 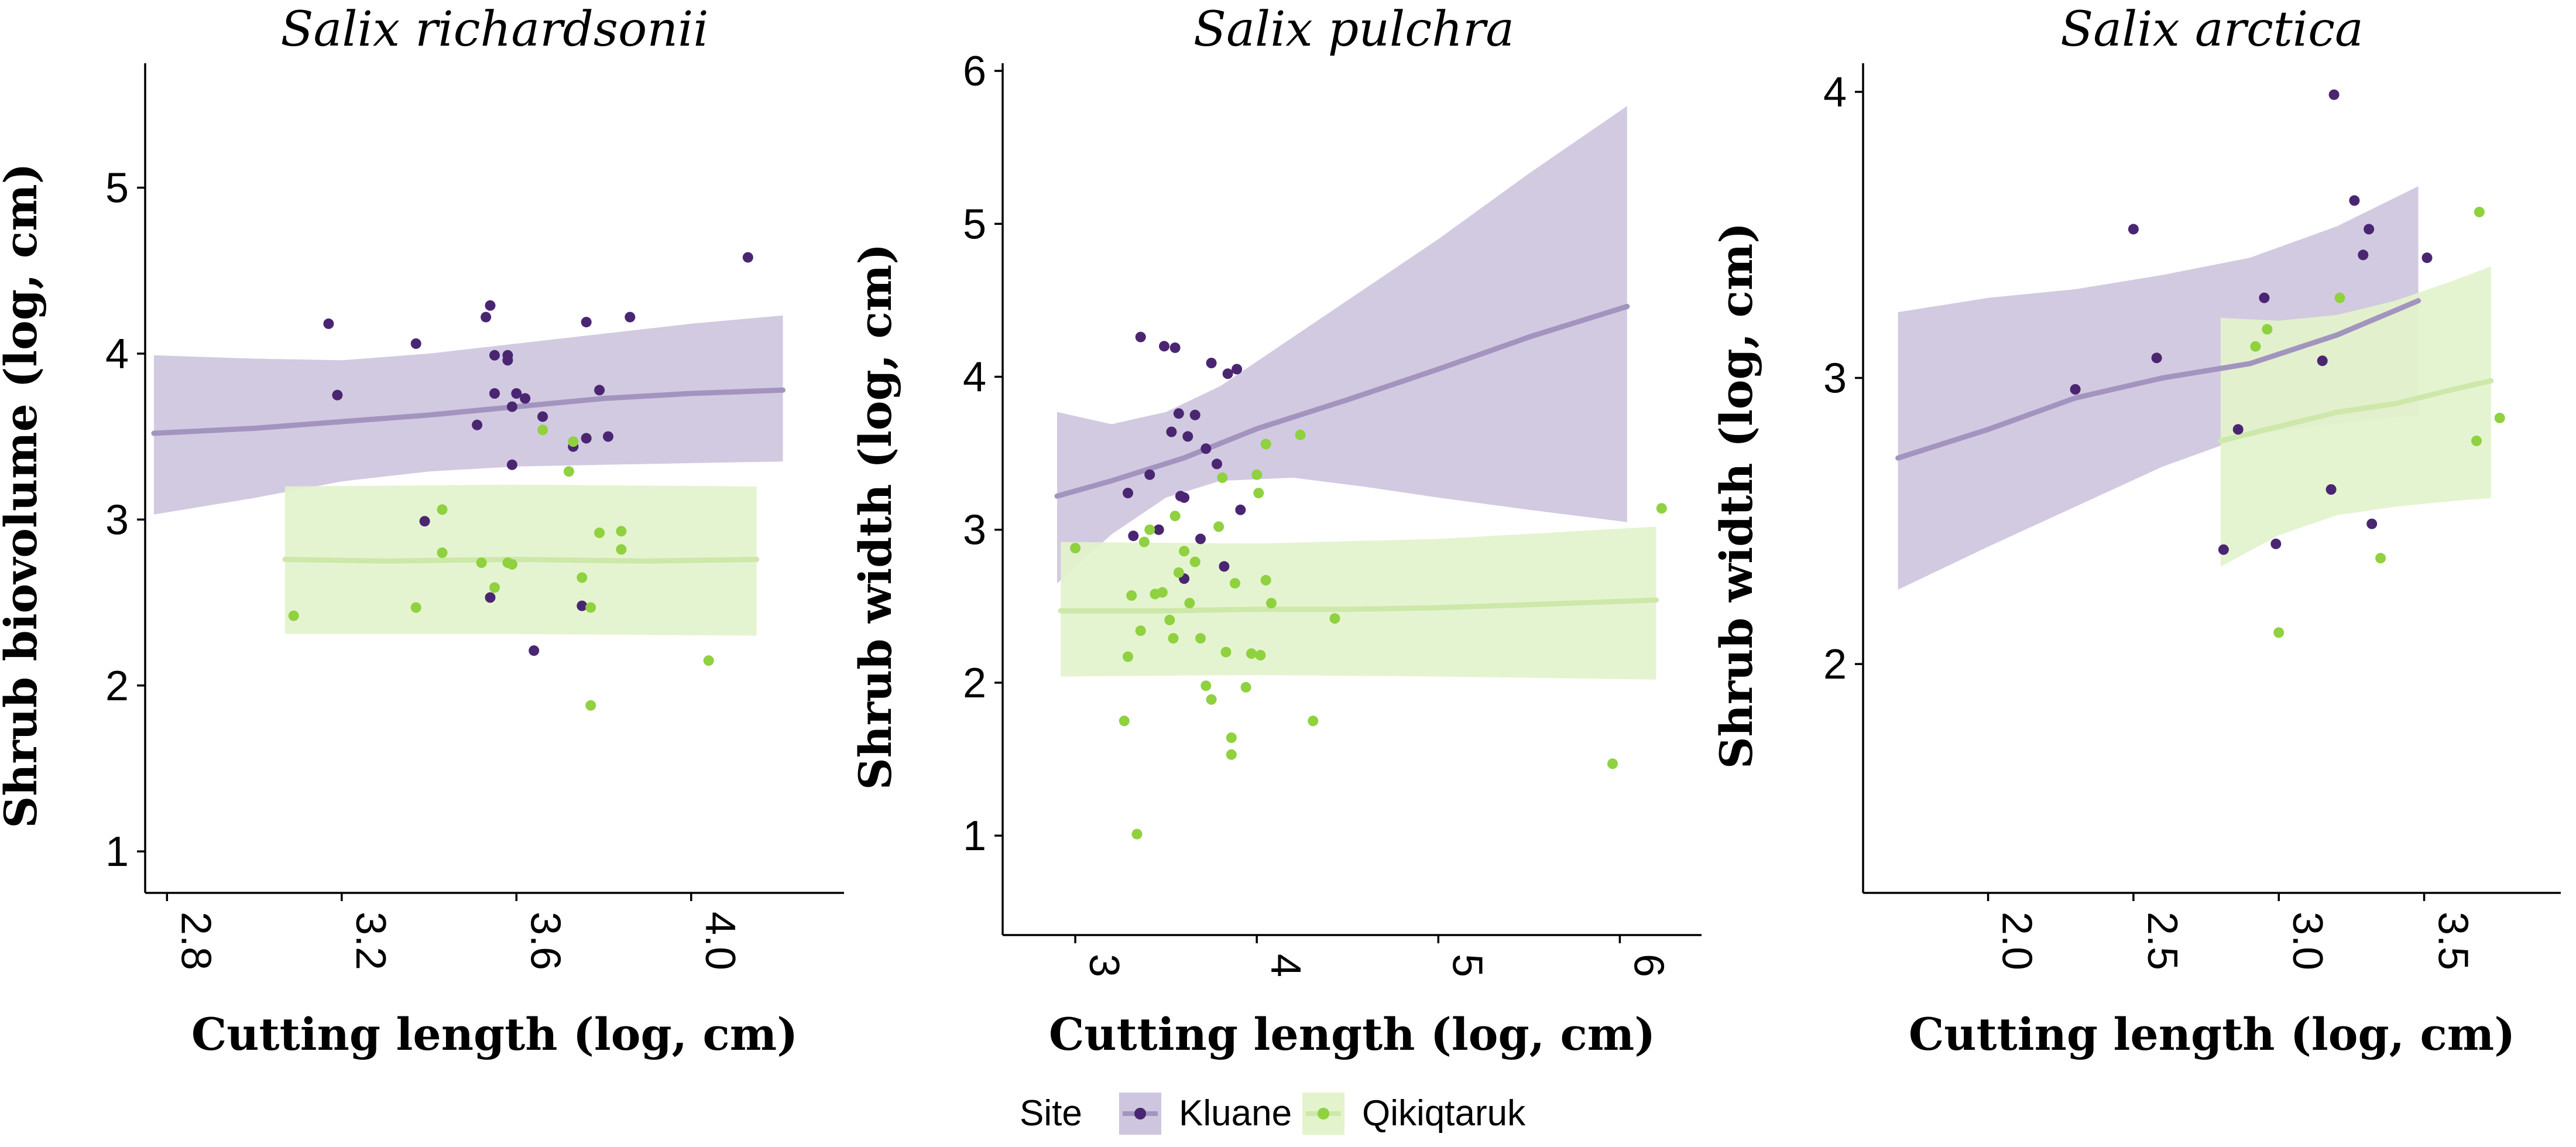 I want to click on panel-3-fit-line-qikiqtaruk, so click(x=2356, y=411).